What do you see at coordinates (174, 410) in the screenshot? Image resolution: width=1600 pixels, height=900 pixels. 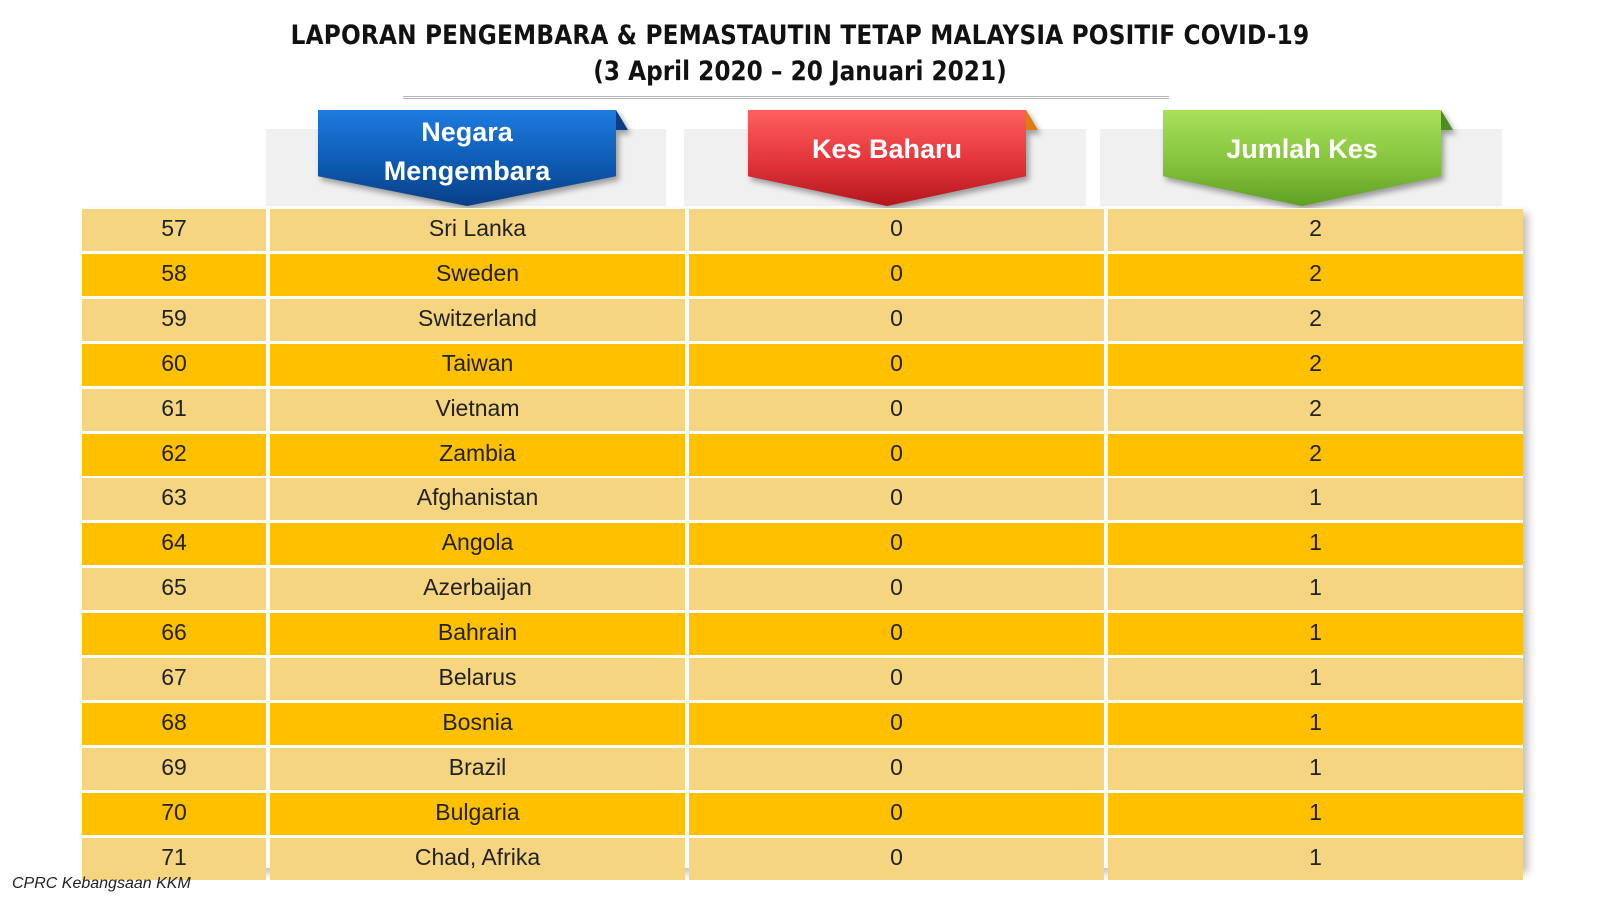 I see `row-number: 61` at bounding box center [174, 410].